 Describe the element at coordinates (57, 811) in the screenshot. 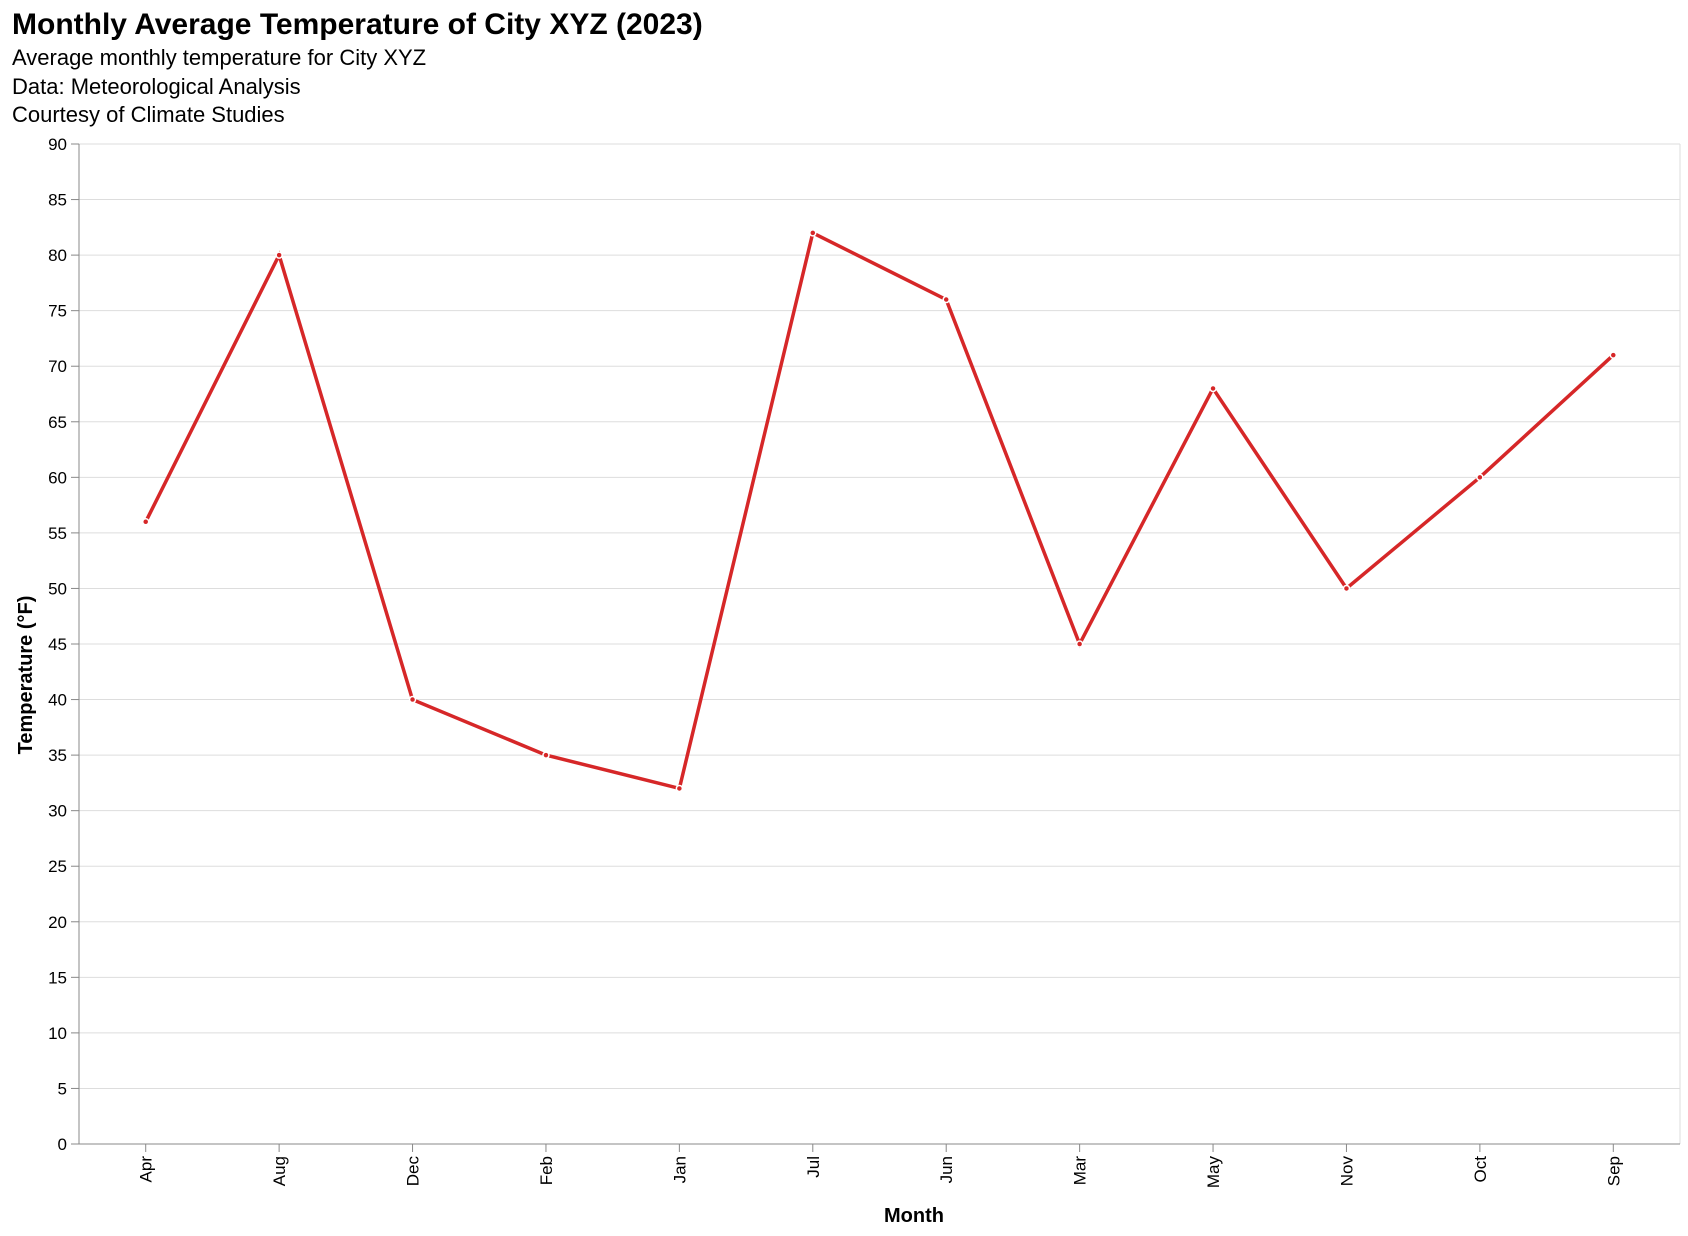

I see `y-tick-label: 30` at that location.